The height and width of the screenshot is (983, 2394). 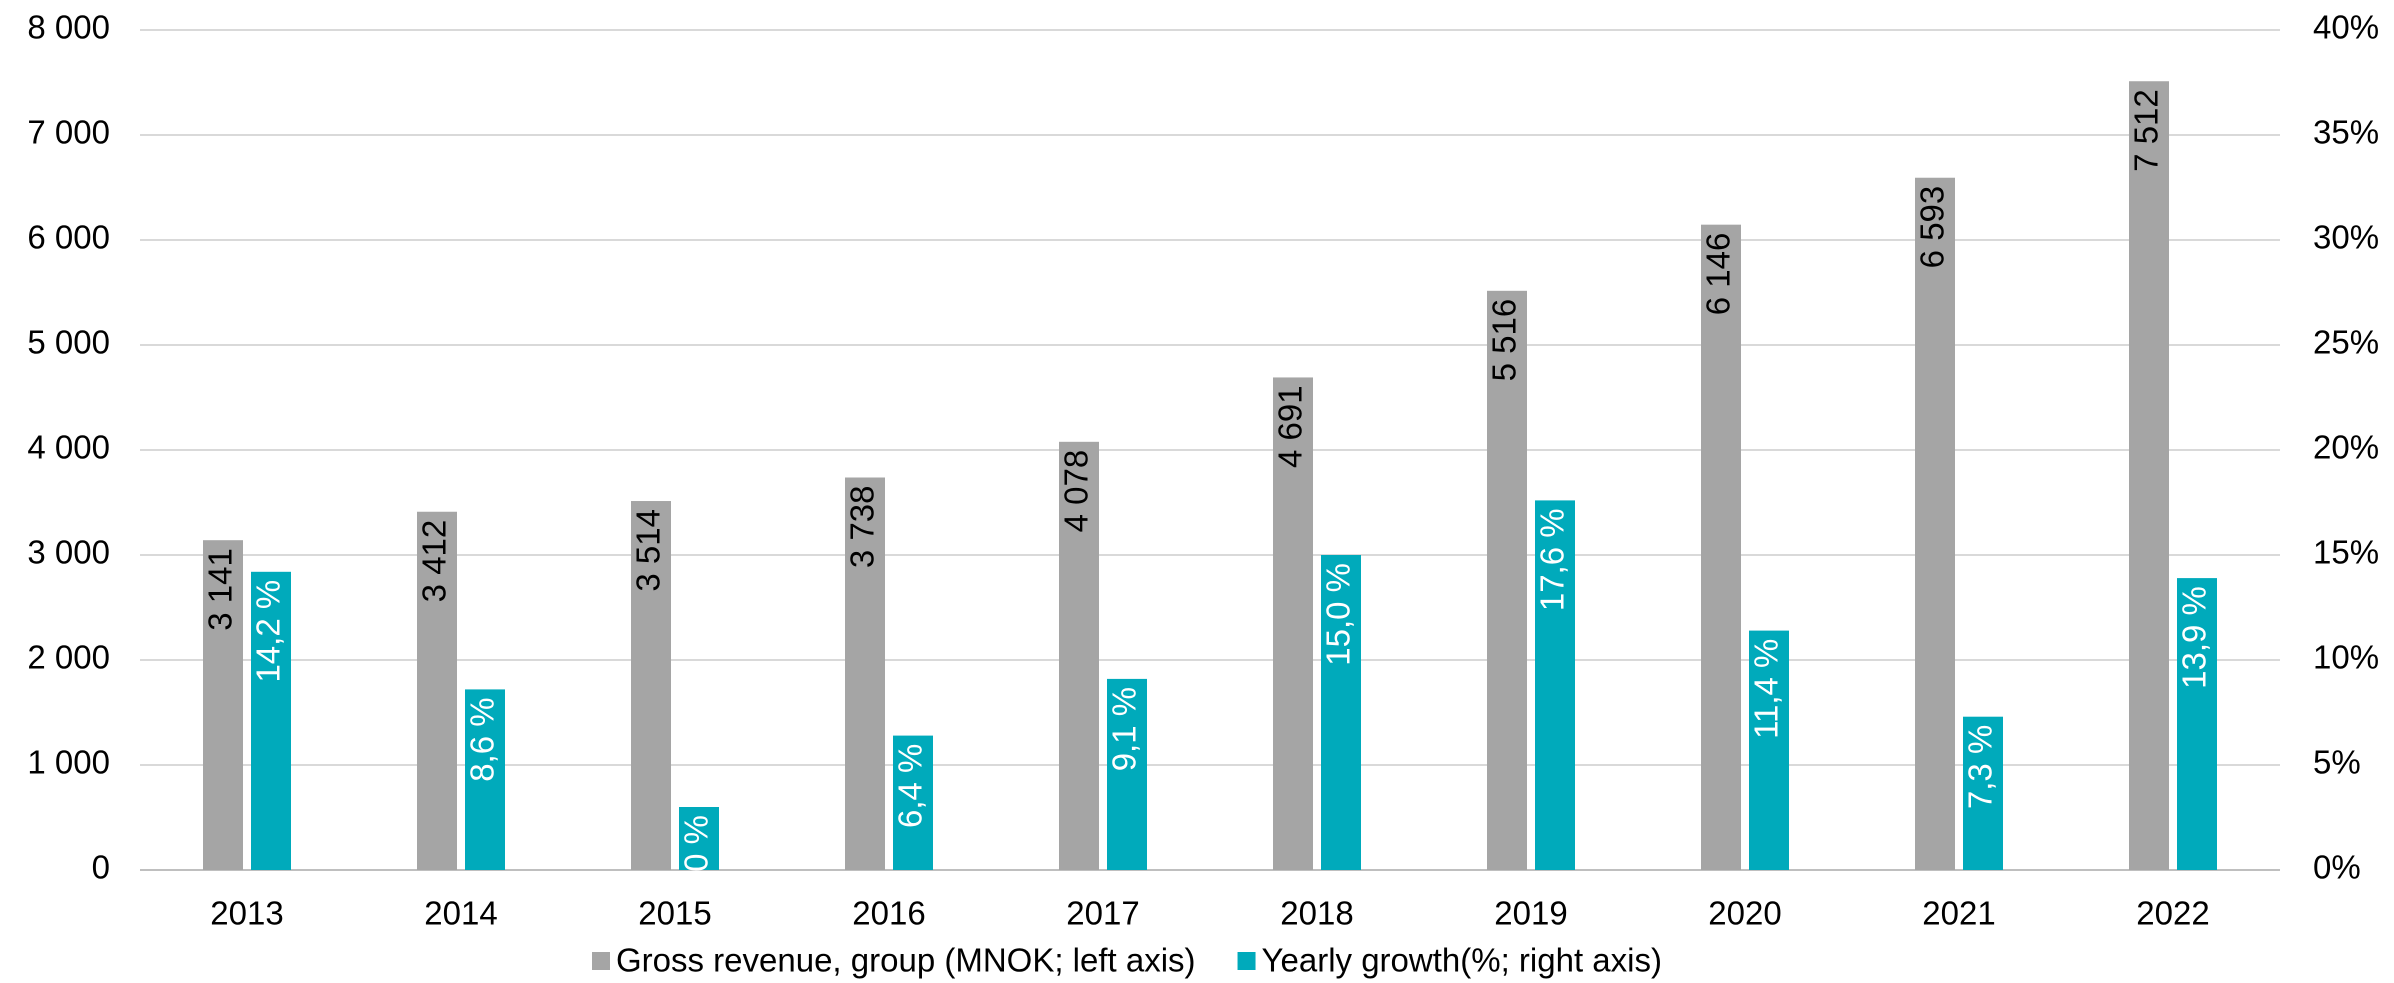 I want to click on y-tick-label: 1 000, so click(x=68, y=762).